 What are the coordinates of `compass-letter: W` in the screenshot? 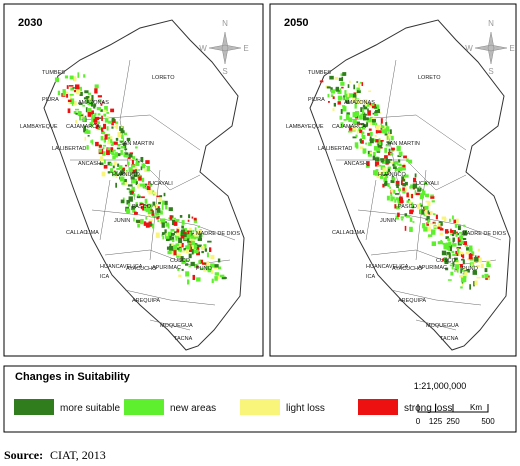 It's located at (469, 48).